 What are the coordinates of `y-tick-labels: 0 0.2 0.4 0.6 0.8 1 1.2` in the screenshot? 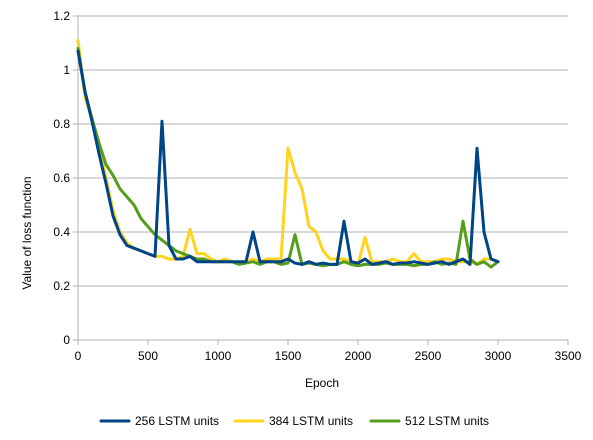 It's located at (61, 178).